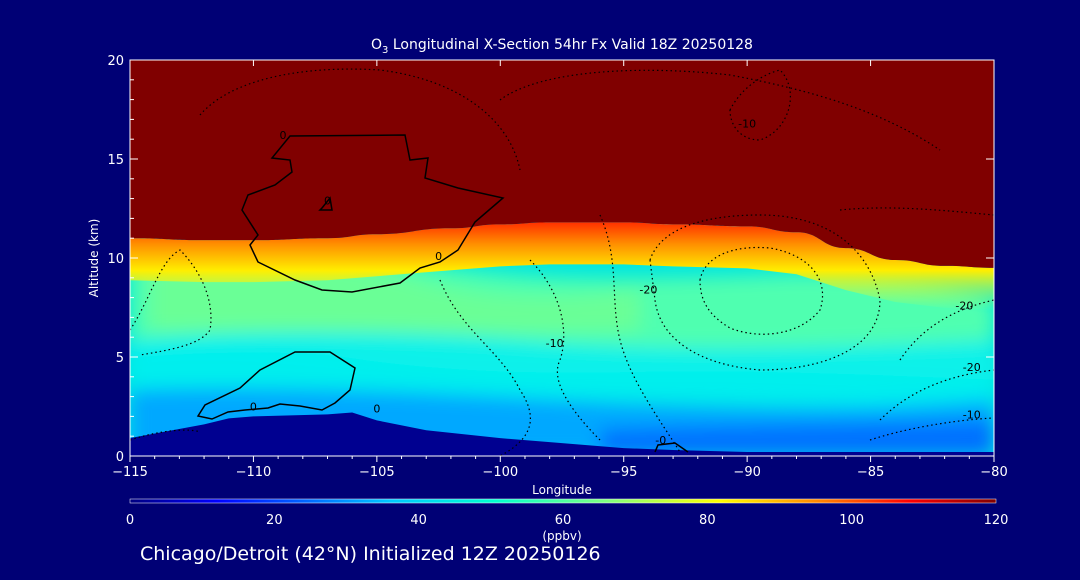 This screenshot has width=1080, height=580. Describe the element at coordinates (115, 160) in the screenshot. I see `y-tick-label: 15` at that location.